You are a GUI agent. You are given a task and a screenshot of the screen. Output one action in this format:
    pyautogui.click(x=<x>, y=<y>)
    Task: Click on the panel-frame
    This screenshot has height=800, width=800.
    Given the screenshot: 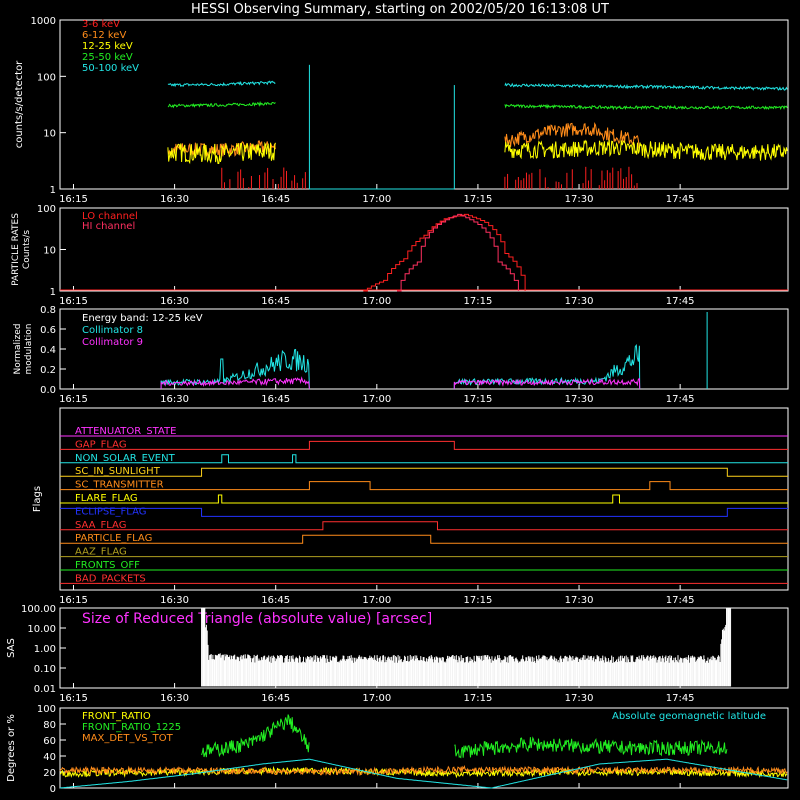 What is the action you would take?
    pyautogui.click(x=424, y=748)
    